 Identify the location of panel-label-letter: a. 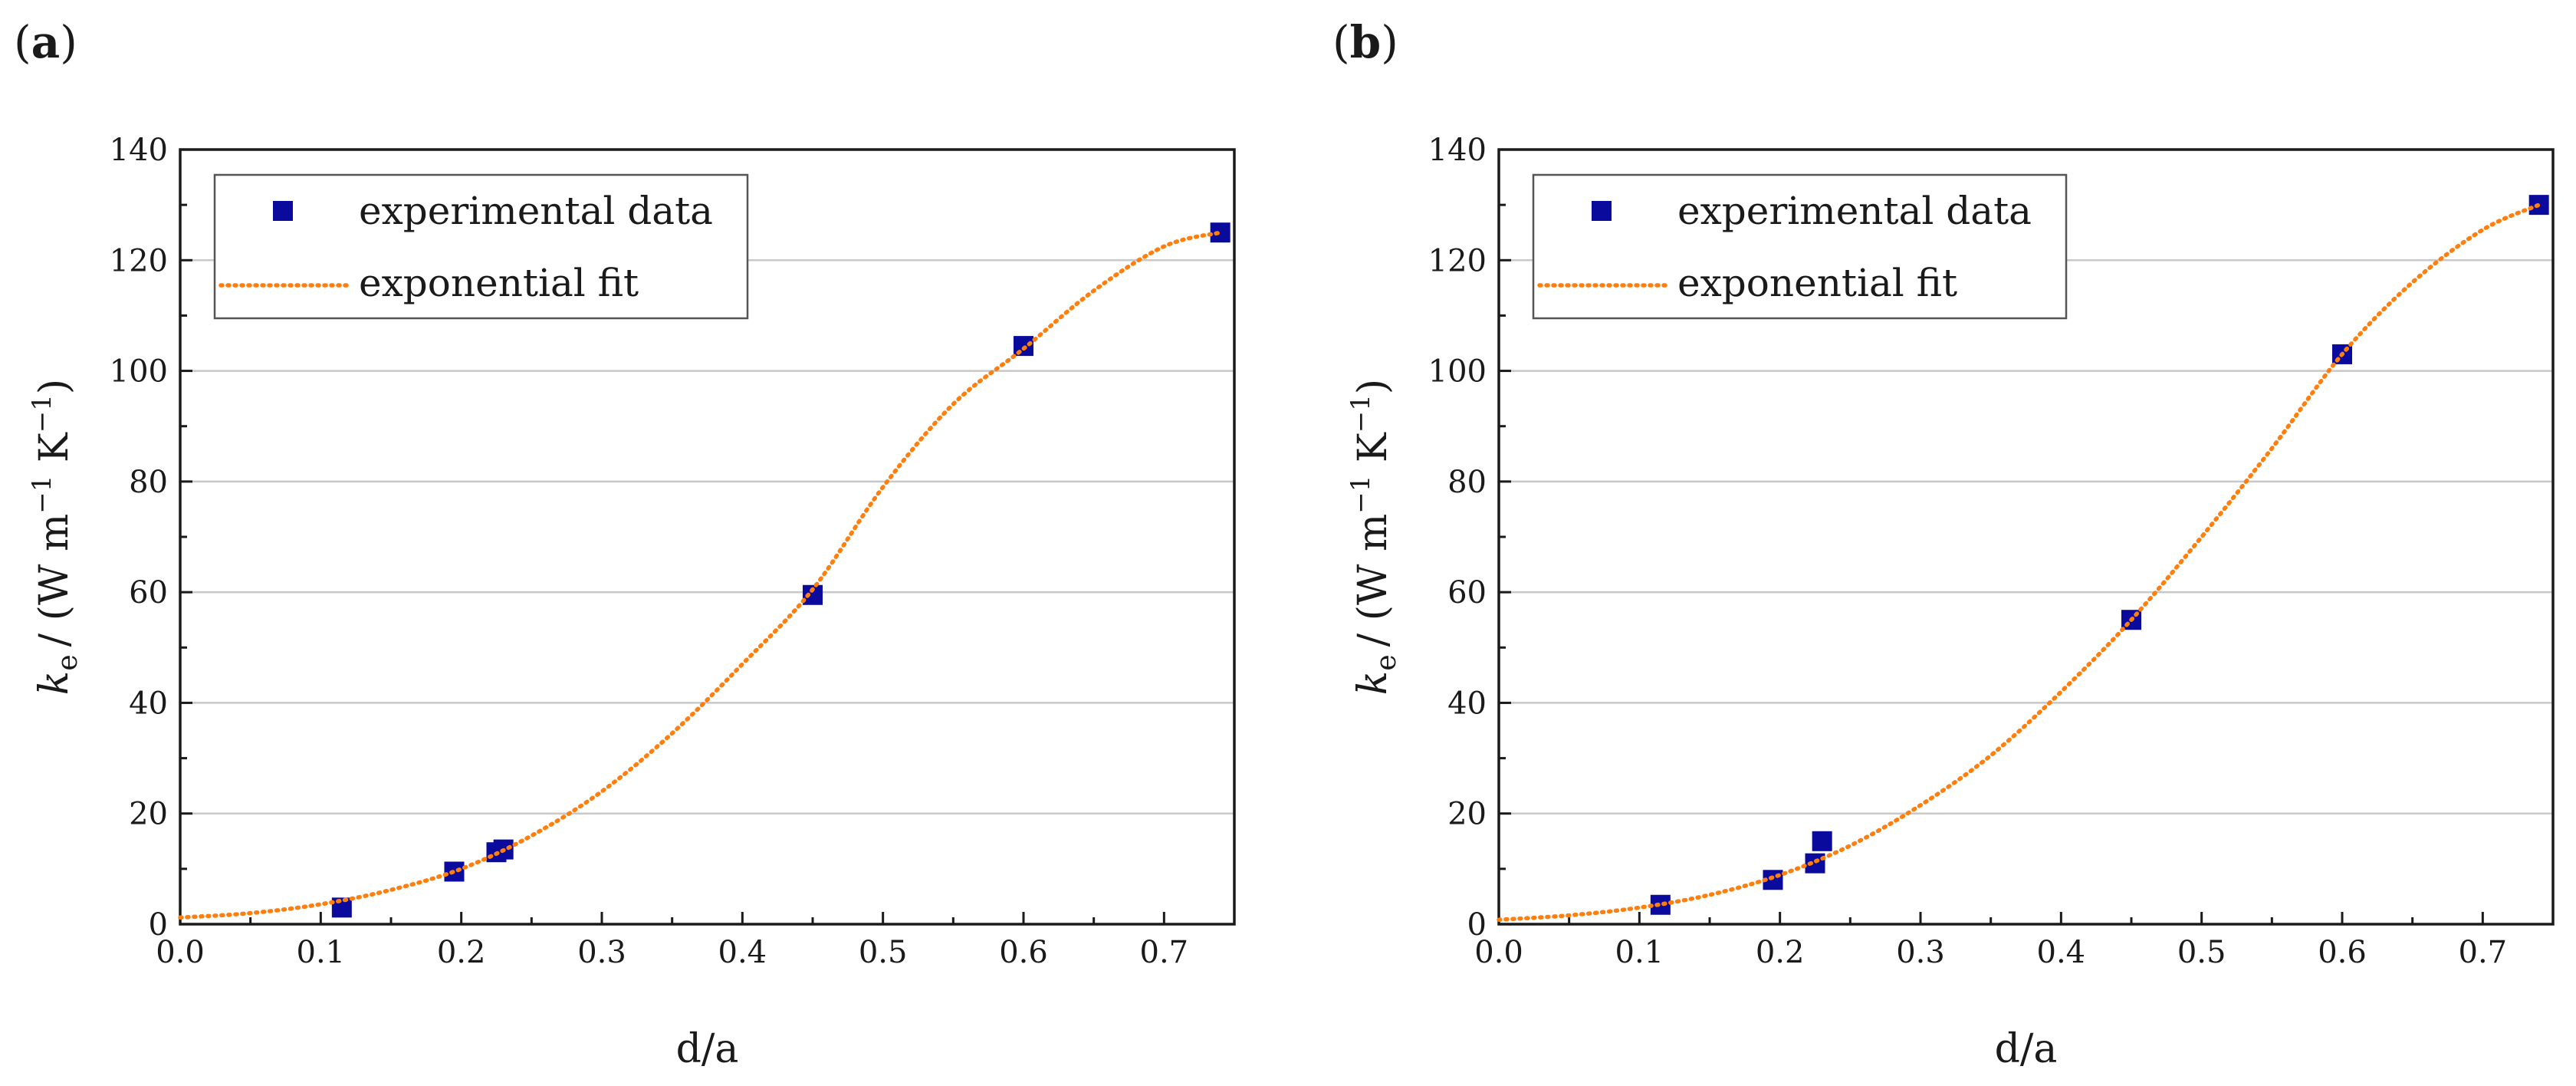
(46, 42).